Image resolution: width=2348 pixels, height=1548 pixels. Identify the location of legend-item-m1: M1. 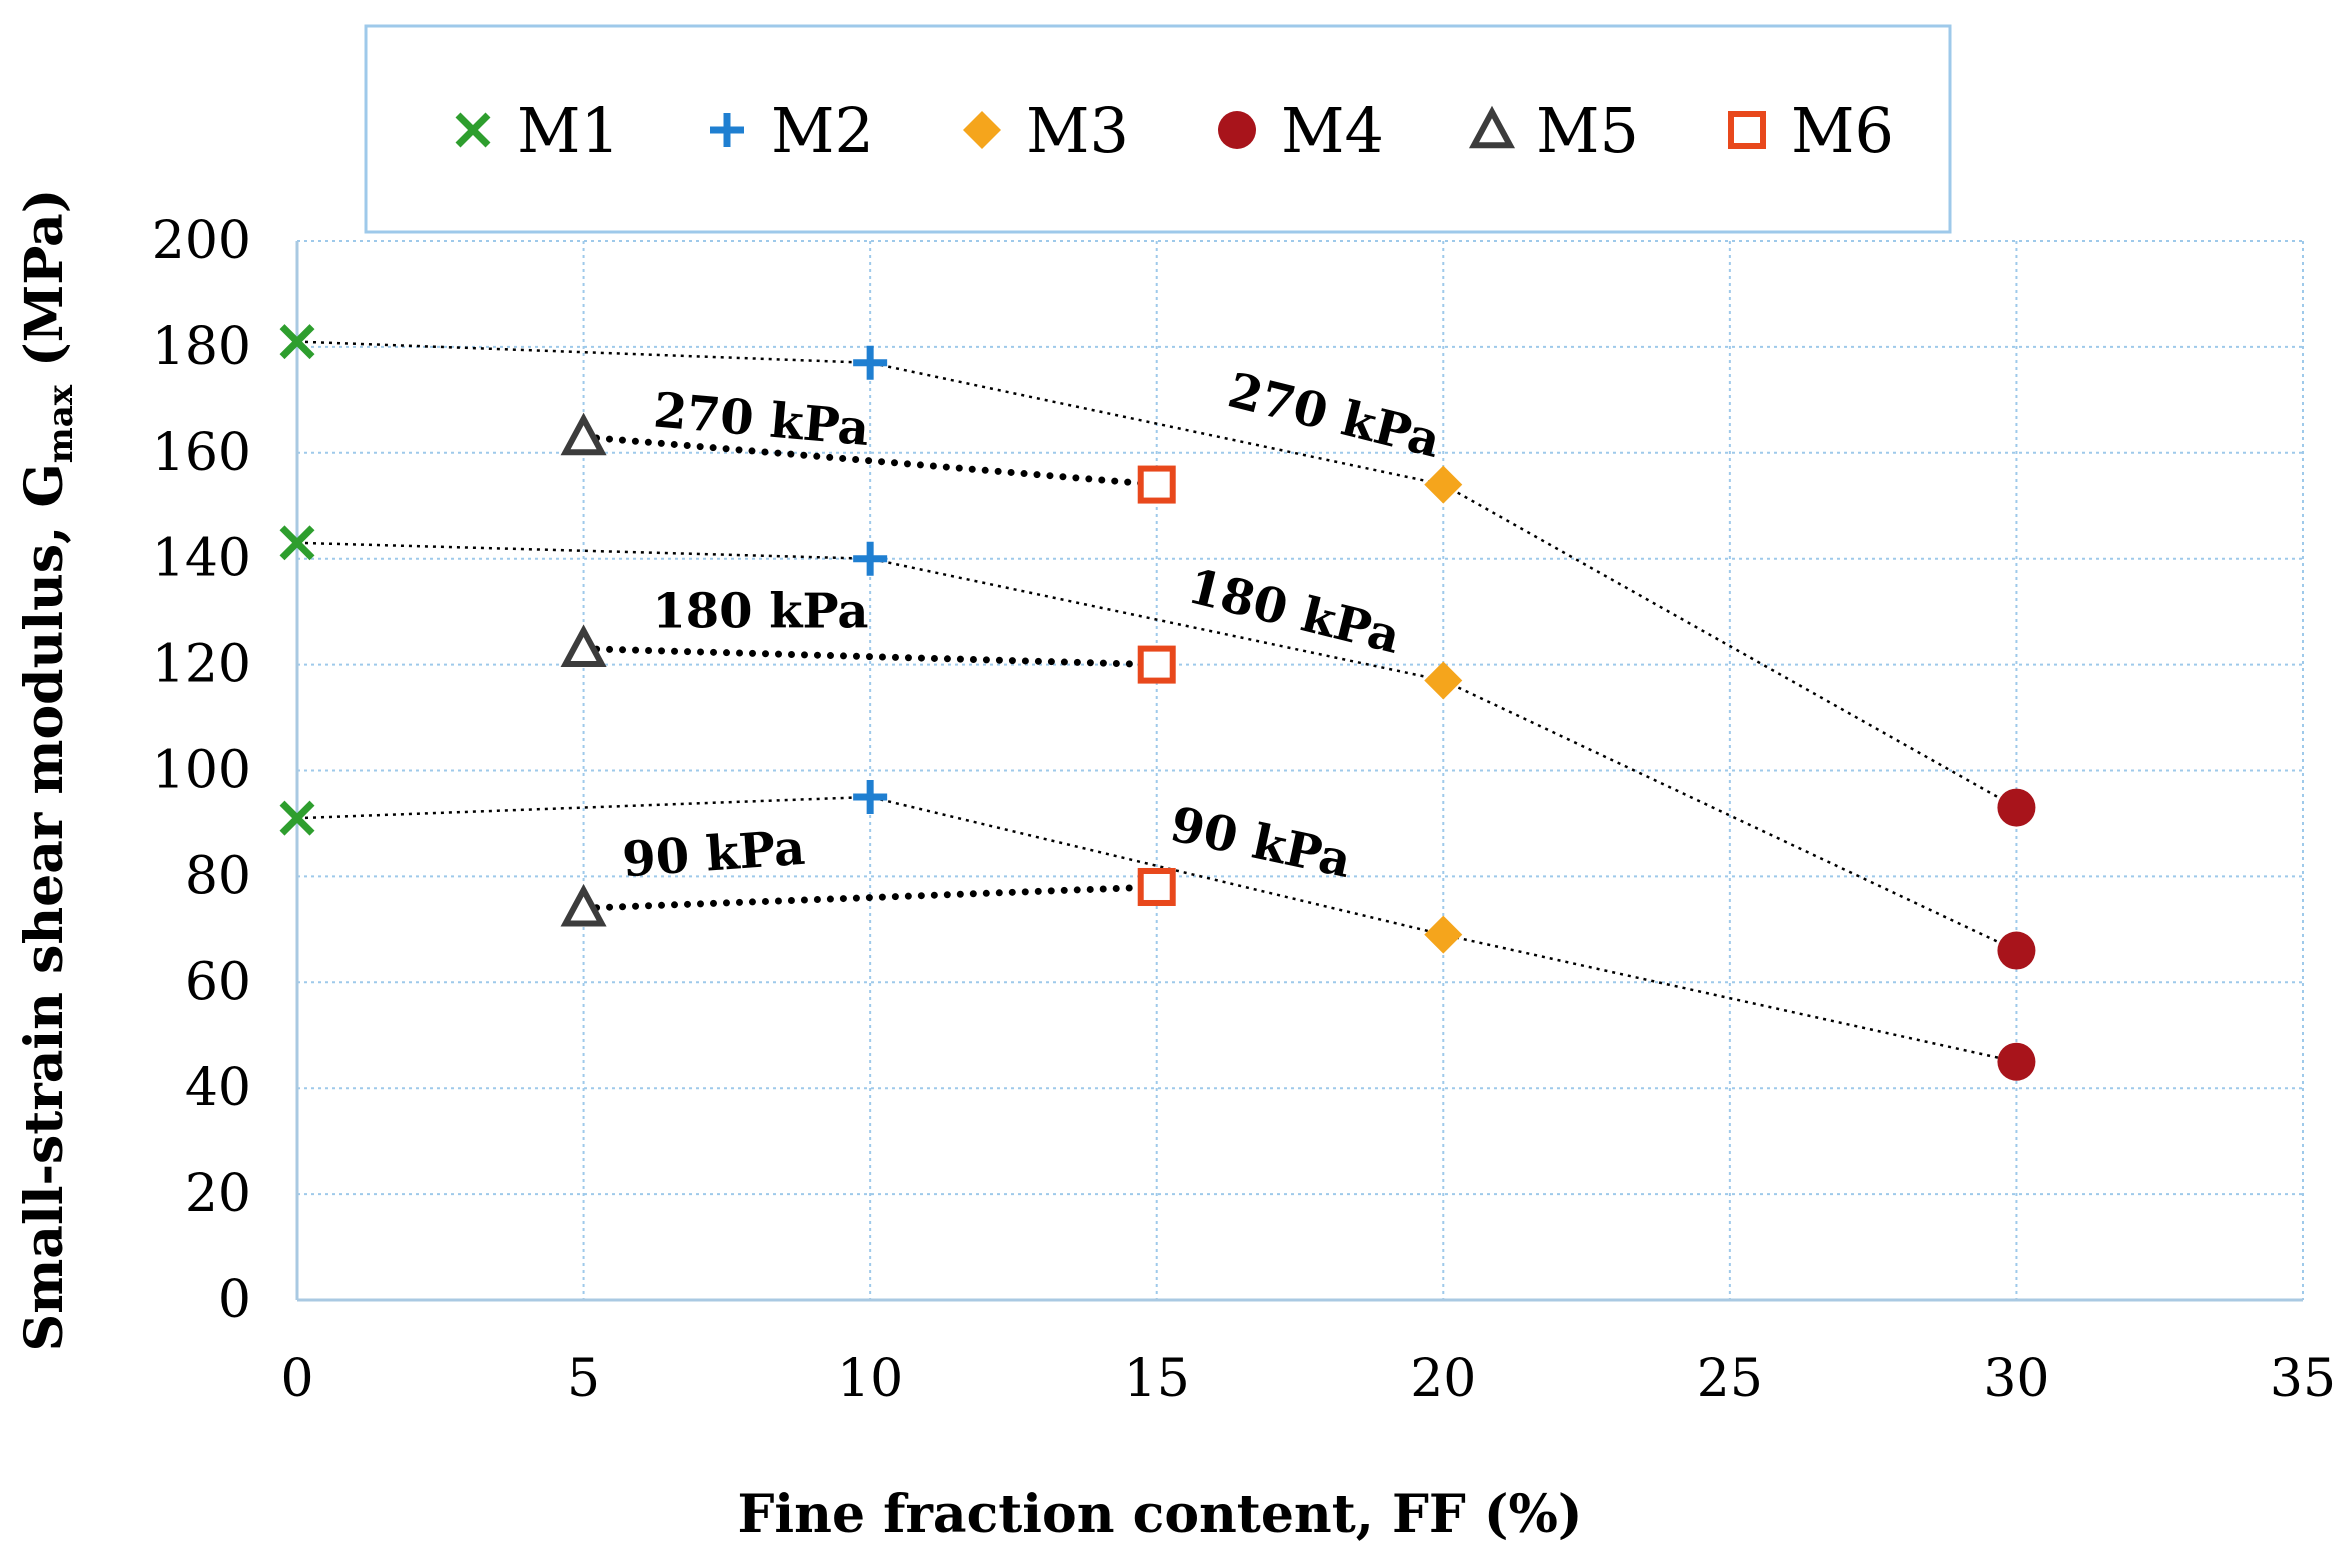
(537, 130).